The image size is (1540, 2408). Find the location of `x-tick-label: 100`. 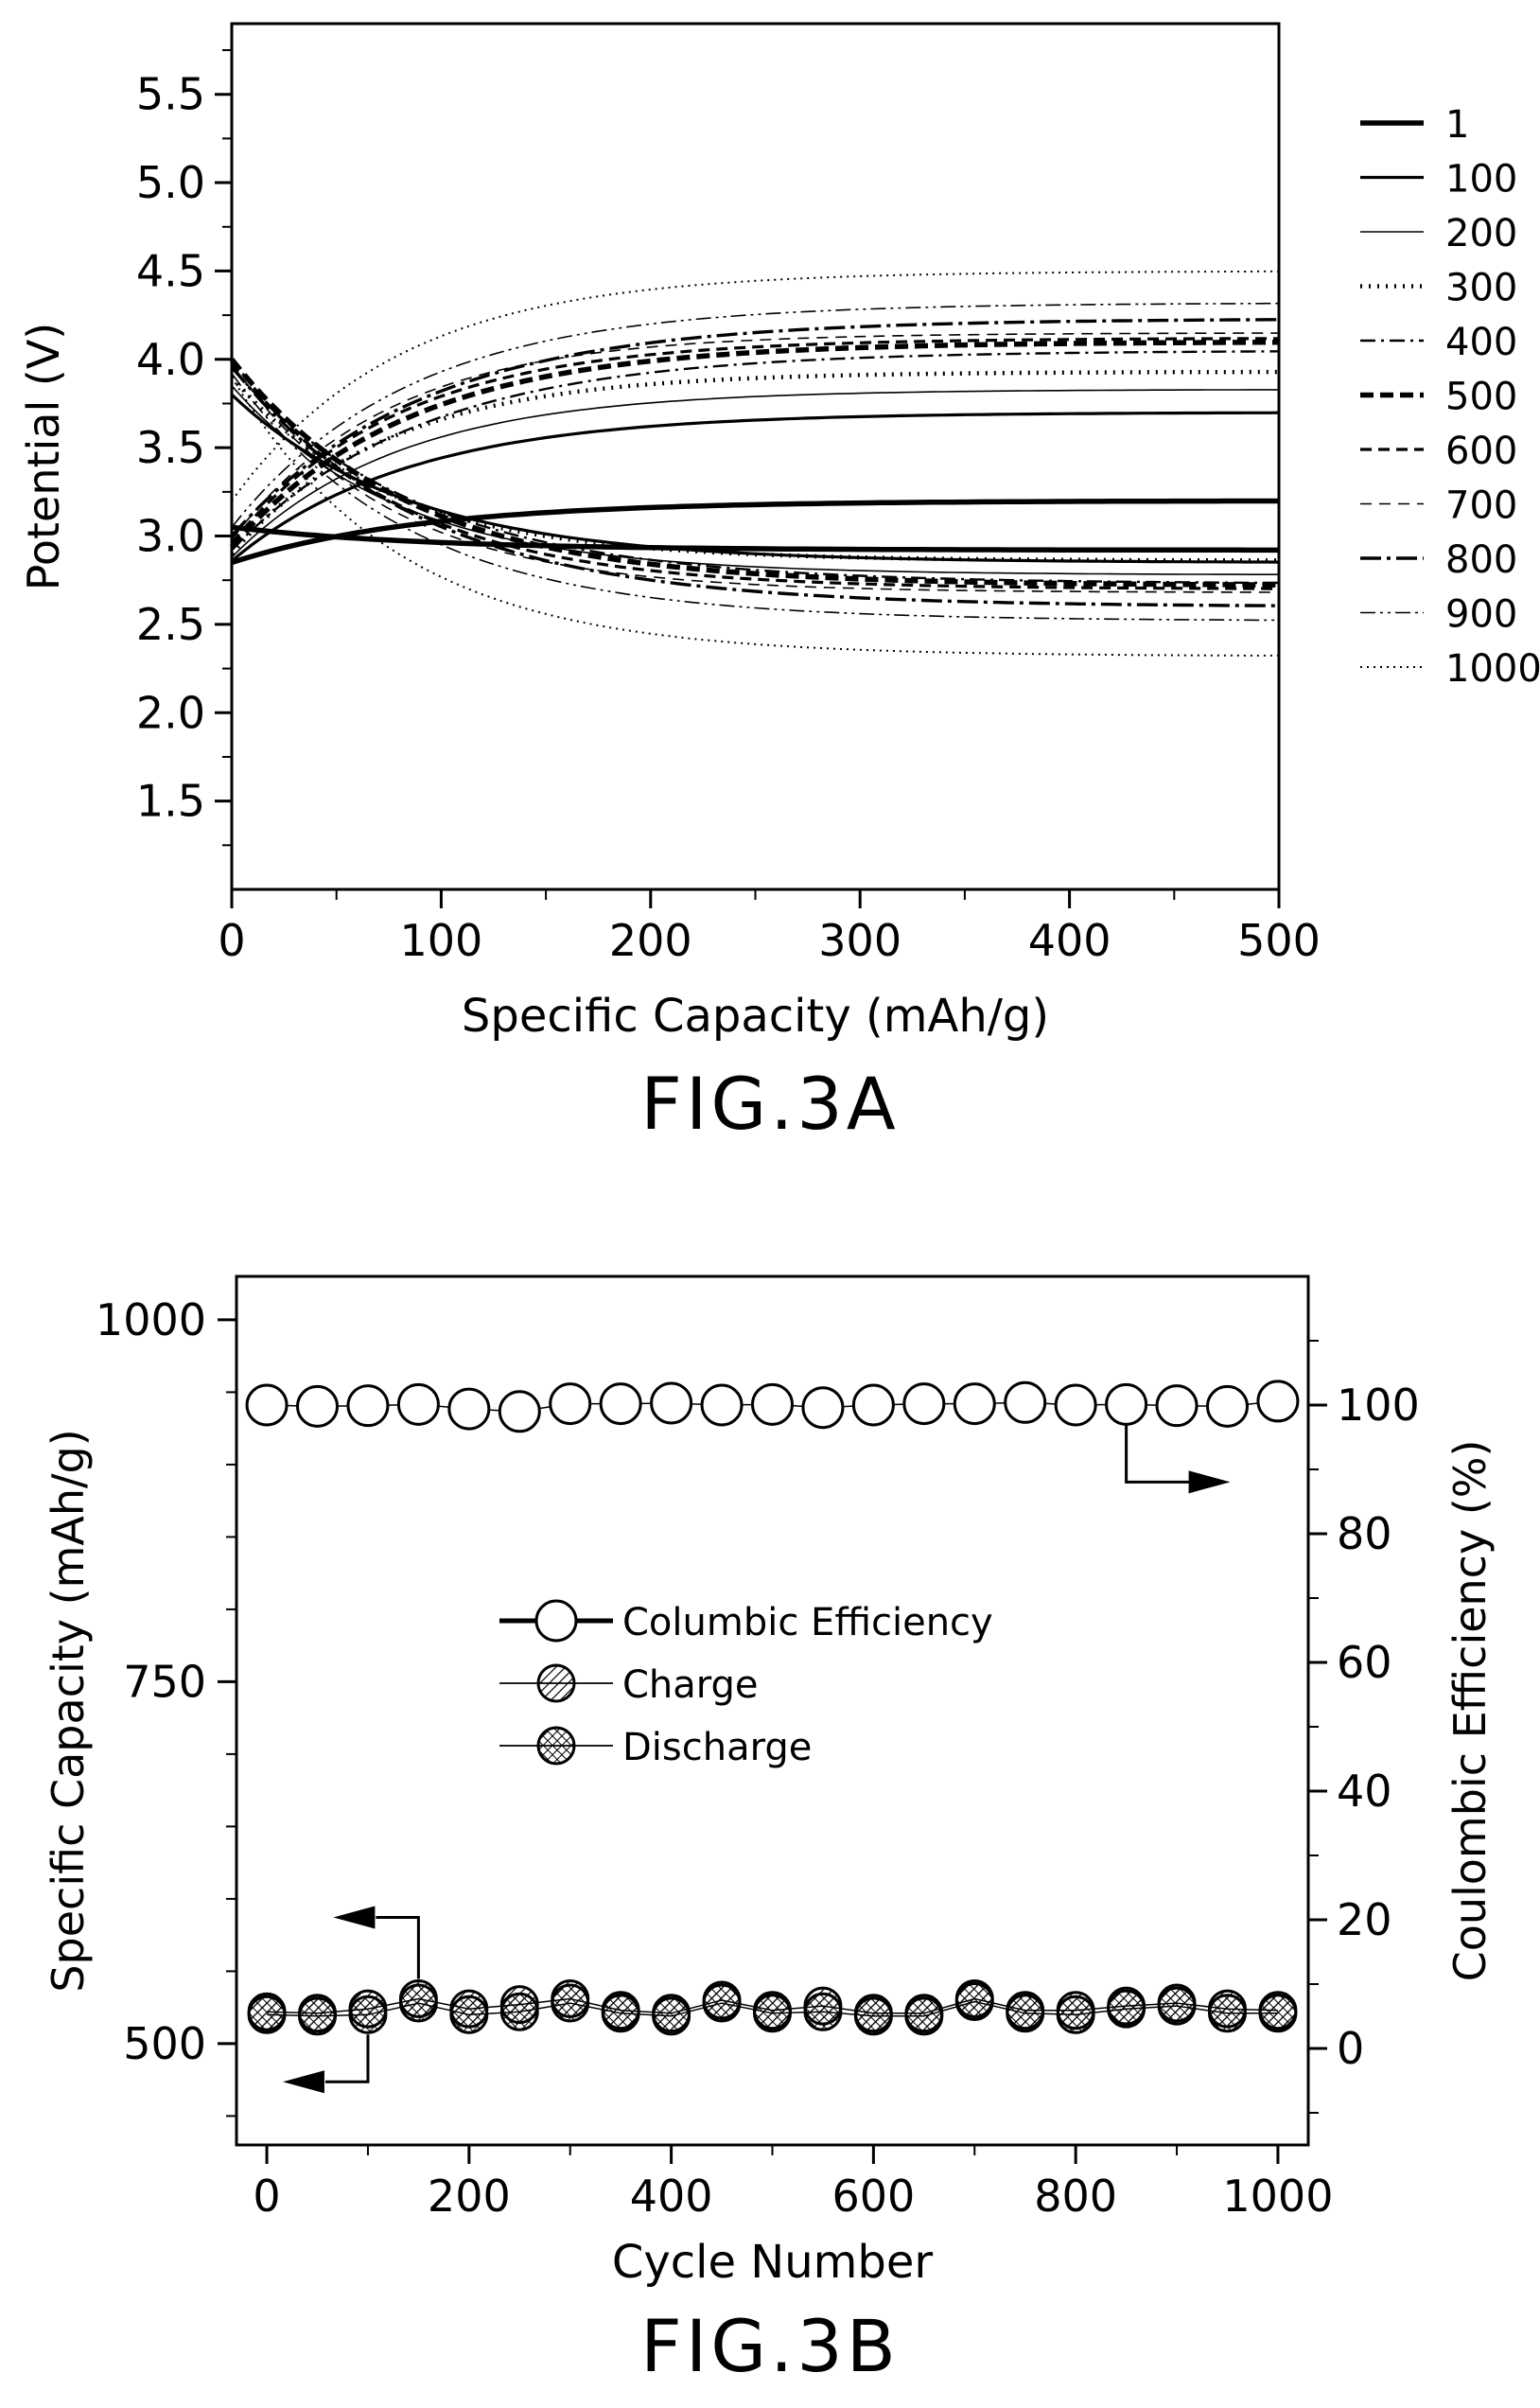

x-tick-label: 100 is located at coordinates (440, 940).